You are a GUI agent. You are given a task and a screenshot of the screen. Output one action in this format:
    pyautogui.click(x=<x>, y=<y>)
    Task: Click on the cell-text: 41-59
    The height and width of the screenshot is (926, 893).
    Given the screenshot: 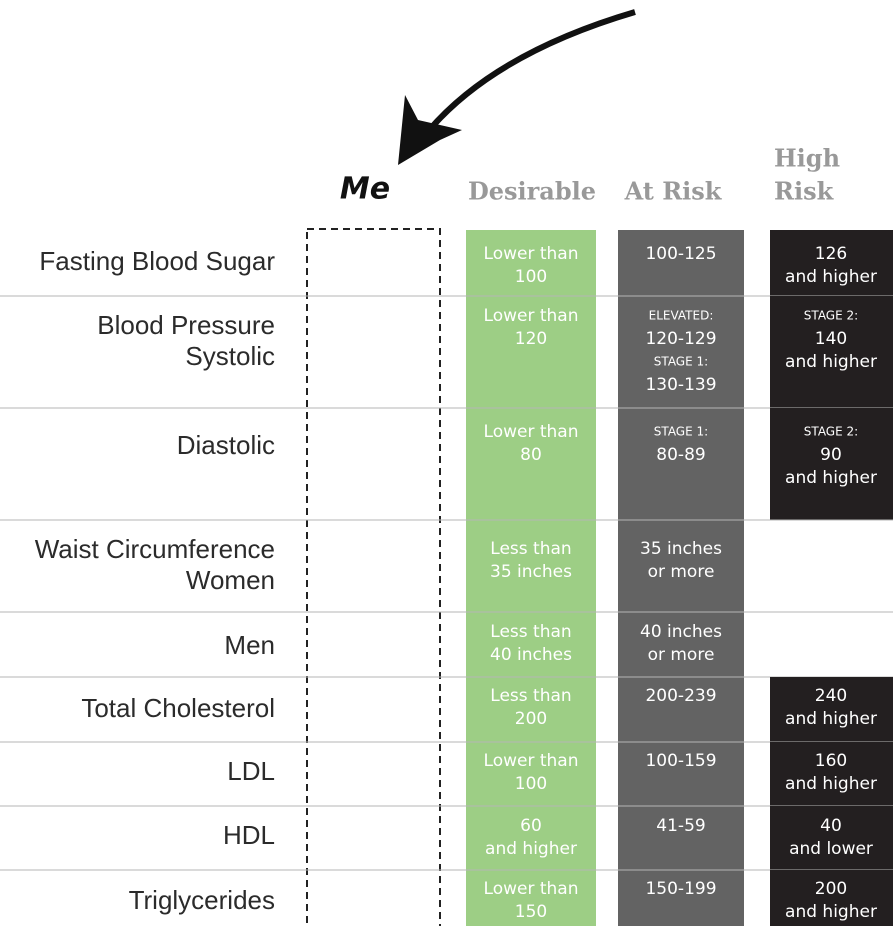 What is the action you would take?
    pyautogui.click(x=680, y=826)
    